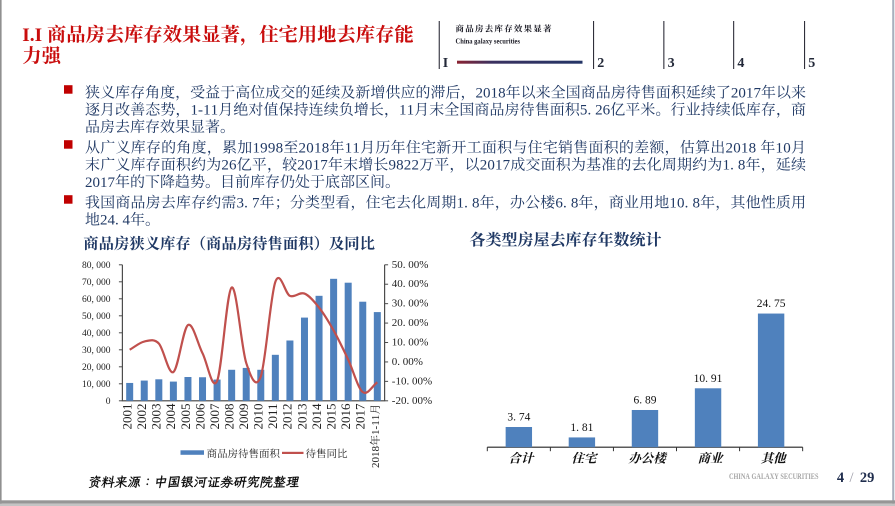  Describe the element at coordinates (96, 317) in the screenshot. I see `svg-text: 50, 000` at that location.